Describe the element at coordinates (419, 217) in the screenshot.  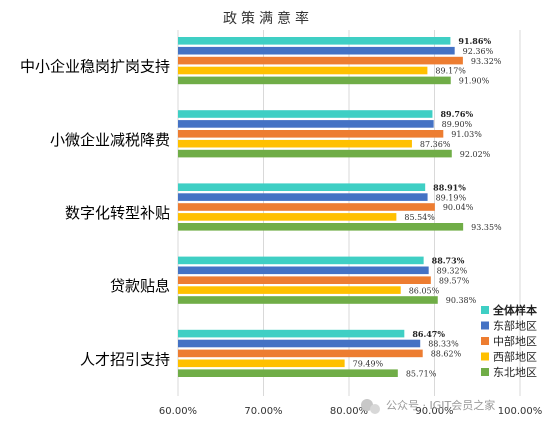
I see `data-label: 85.54%` at that location.